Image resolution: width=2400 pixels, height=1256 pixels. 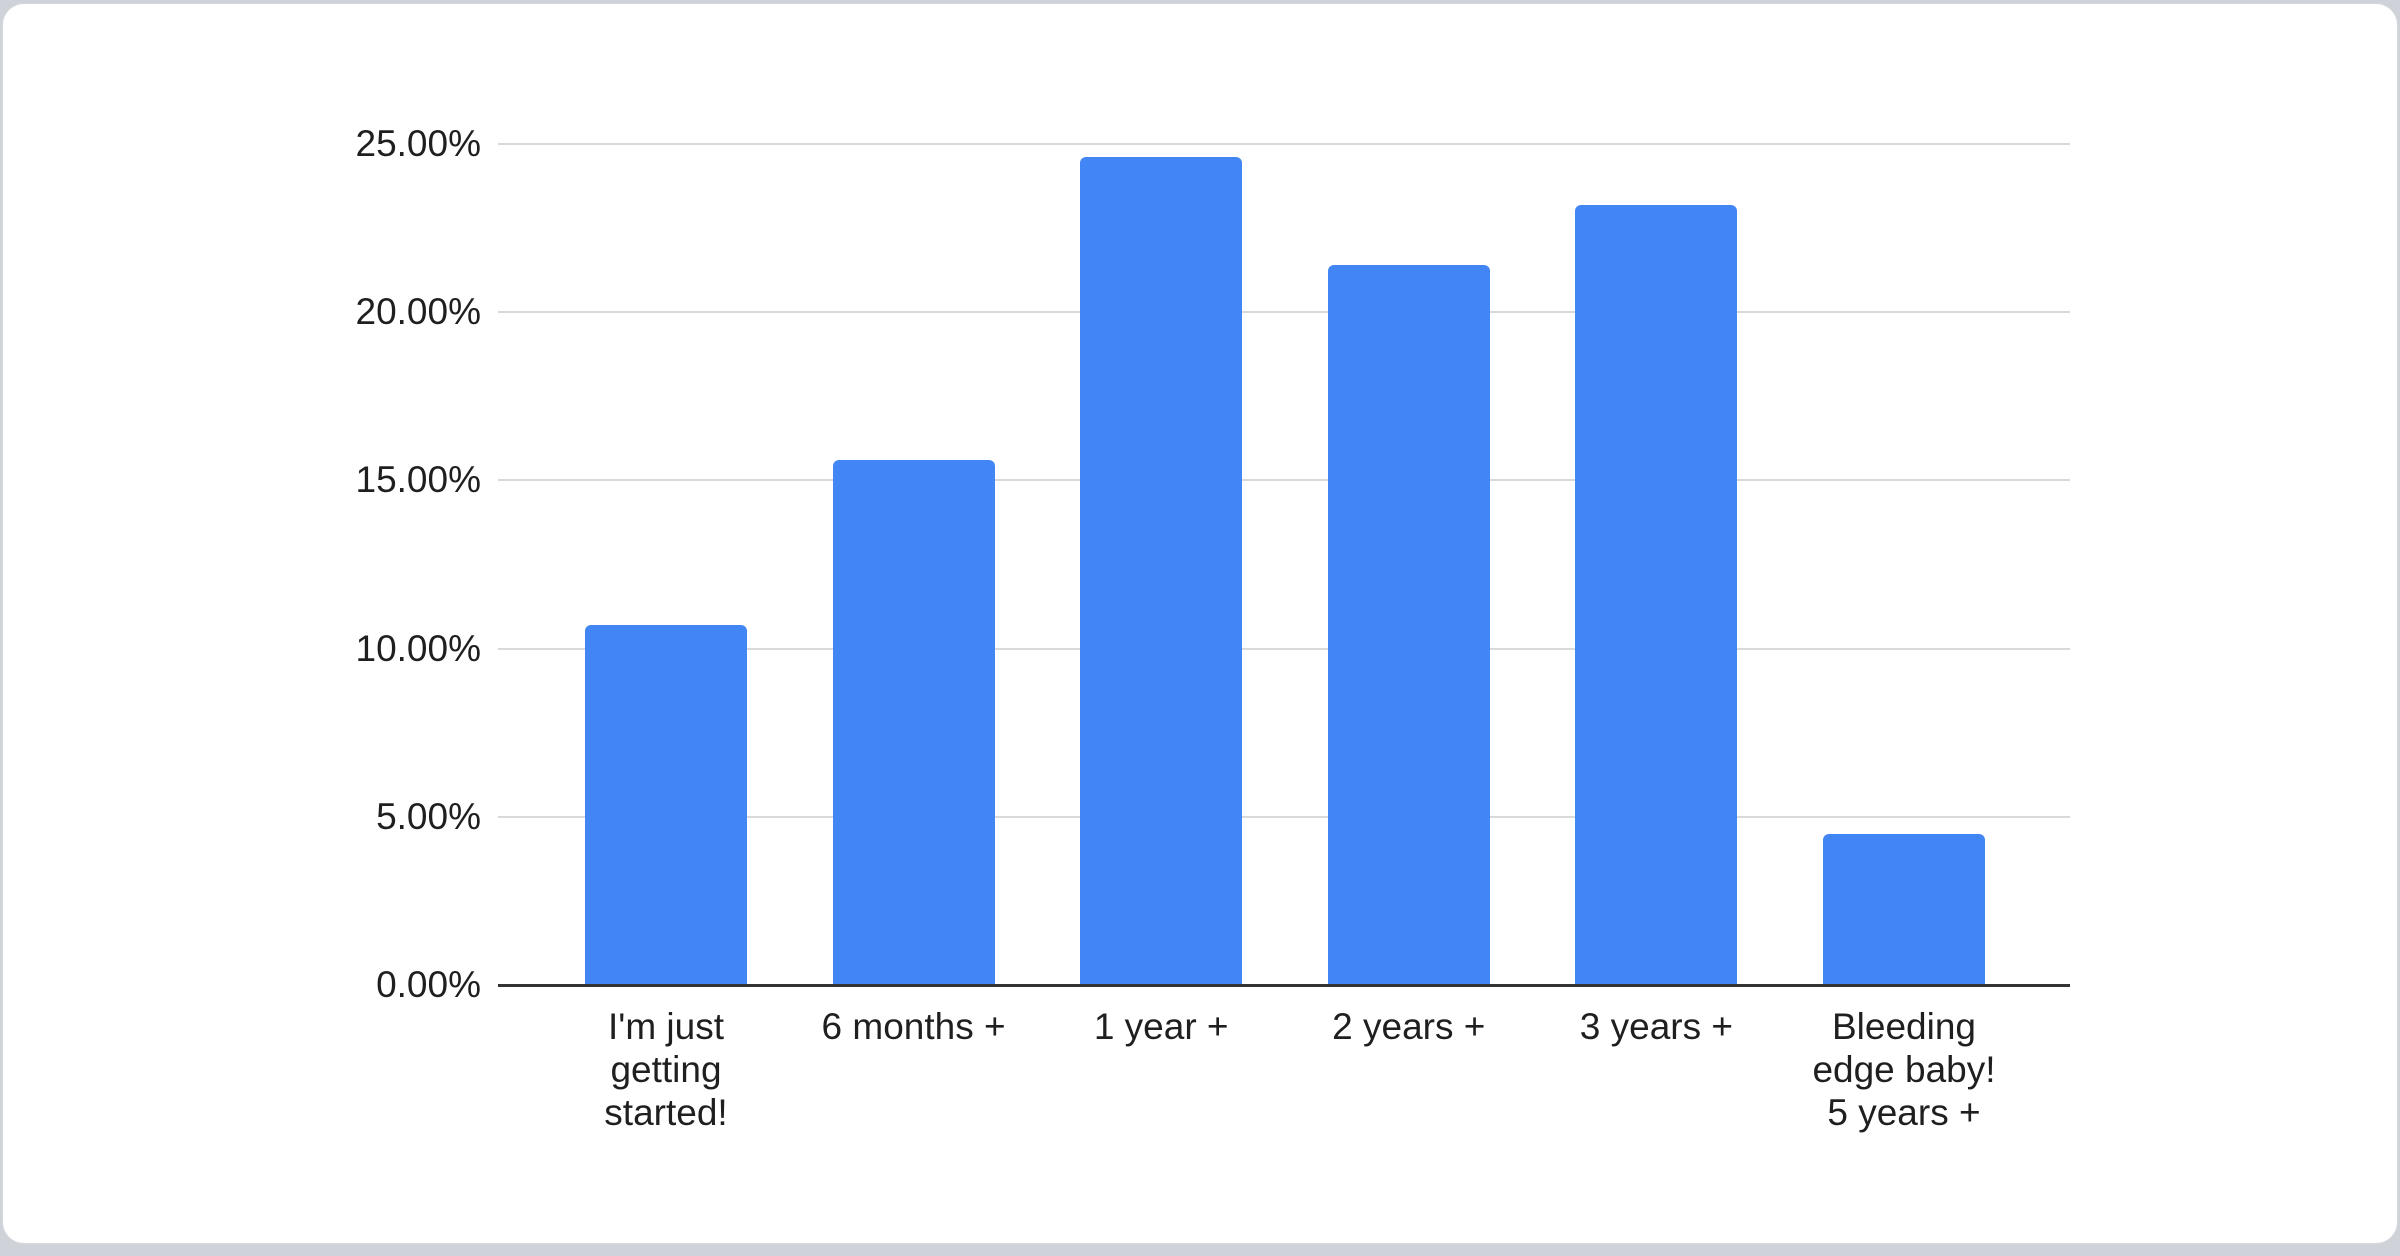 I want to click on gridline-20pct, so click(x=1284, y=312).